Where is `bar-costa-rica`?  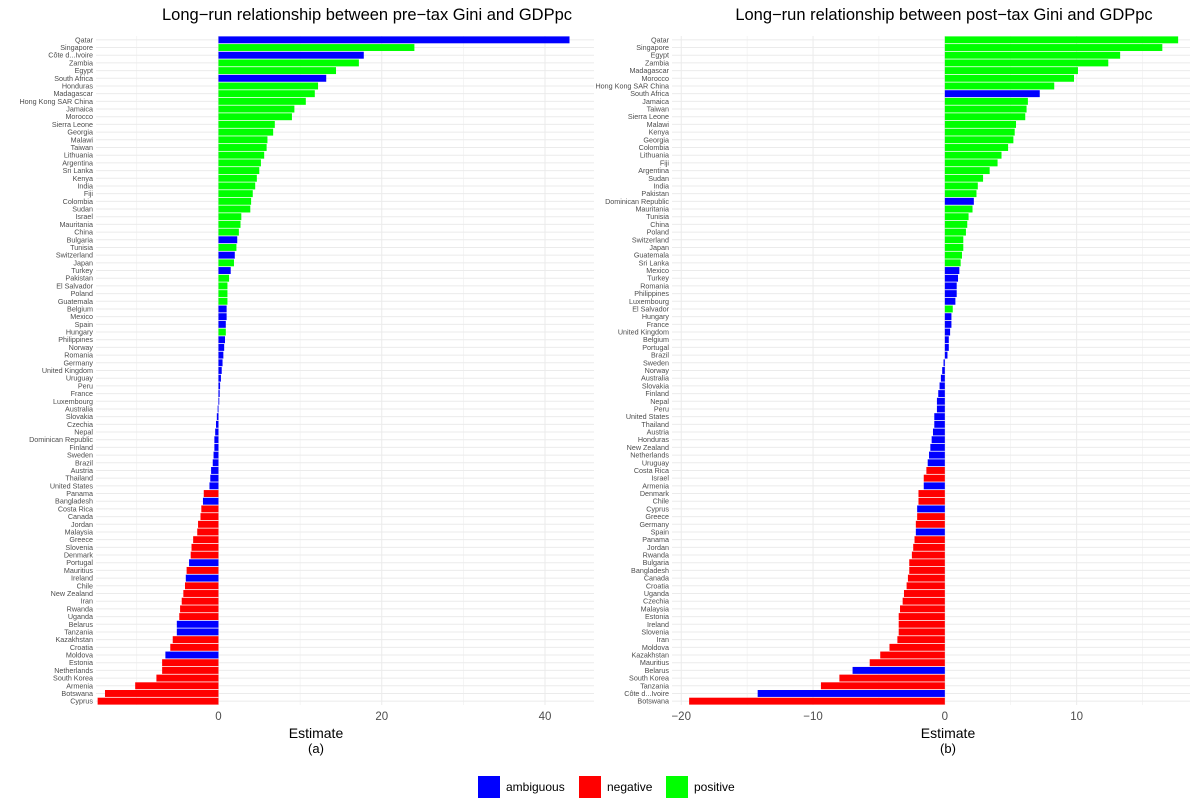 bar-costa-rica is located at coordinates (935, 470).